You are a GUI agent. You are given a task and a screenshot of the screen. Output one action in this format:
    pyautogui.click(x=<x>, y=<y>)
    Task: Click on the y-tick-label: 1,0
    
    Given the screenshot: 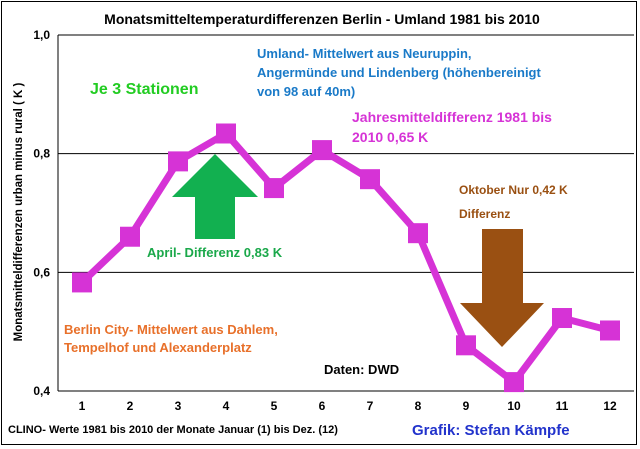 What is the action you would take?
    pyautogui.click(x=41, y=35)
    